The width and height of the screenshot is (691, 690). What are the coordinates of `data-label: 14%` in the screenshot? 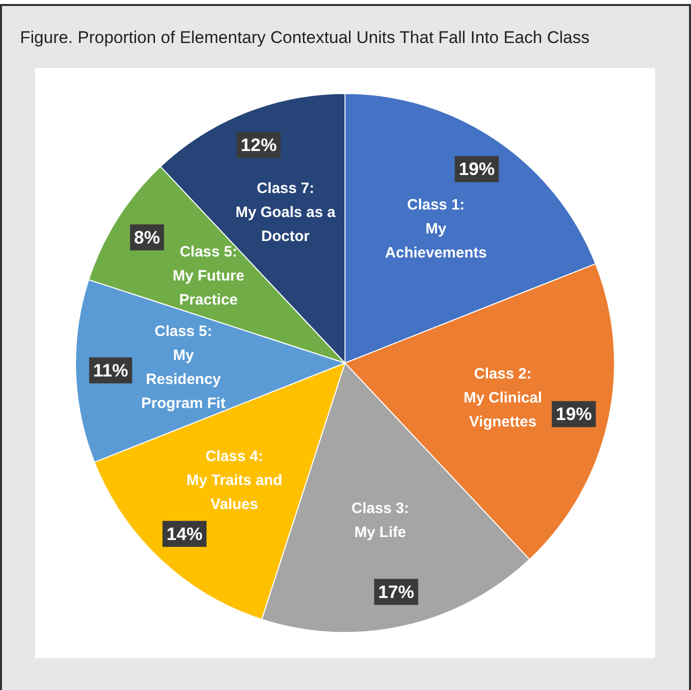 It's located at (184, 534).